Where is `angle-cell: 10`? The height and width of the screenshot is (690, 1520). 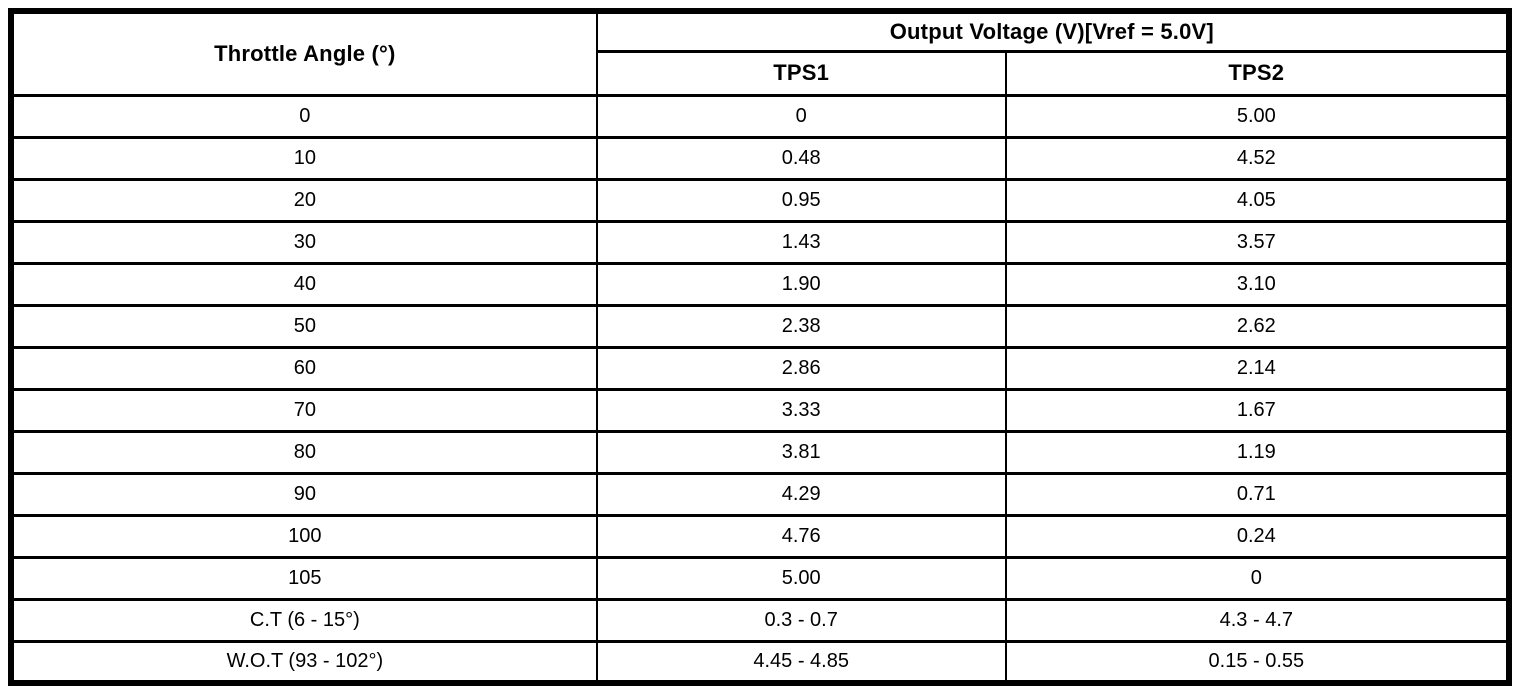 angle-cell: 10 is located at coordinates (304, 158).